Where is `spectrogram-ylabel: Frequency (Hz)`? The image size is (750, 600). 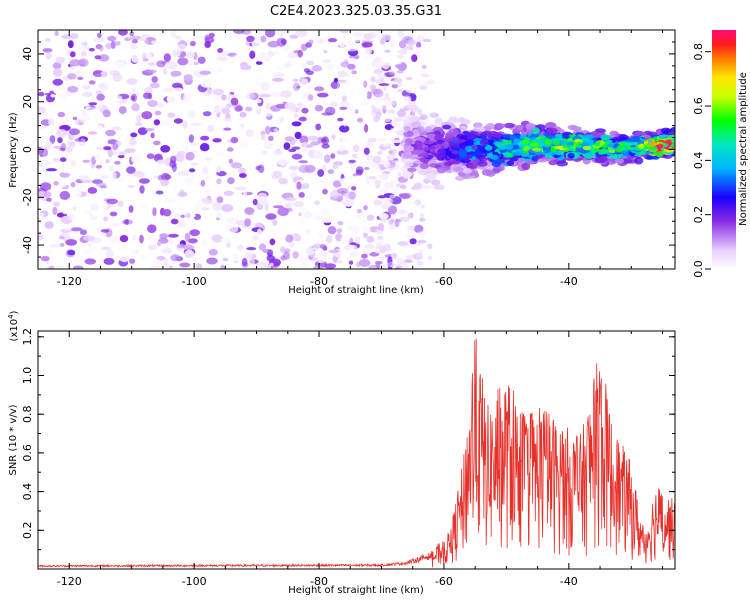
spectrogram-ylabel: Frequency (Hz) is located at coordinates (13, 150).